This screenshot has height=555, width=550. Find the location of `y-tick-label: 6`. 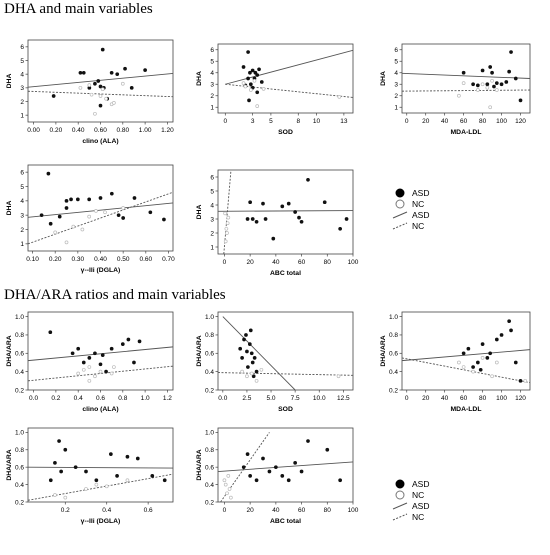

y-tick-label: 6 is located at coordinates (212, 177).